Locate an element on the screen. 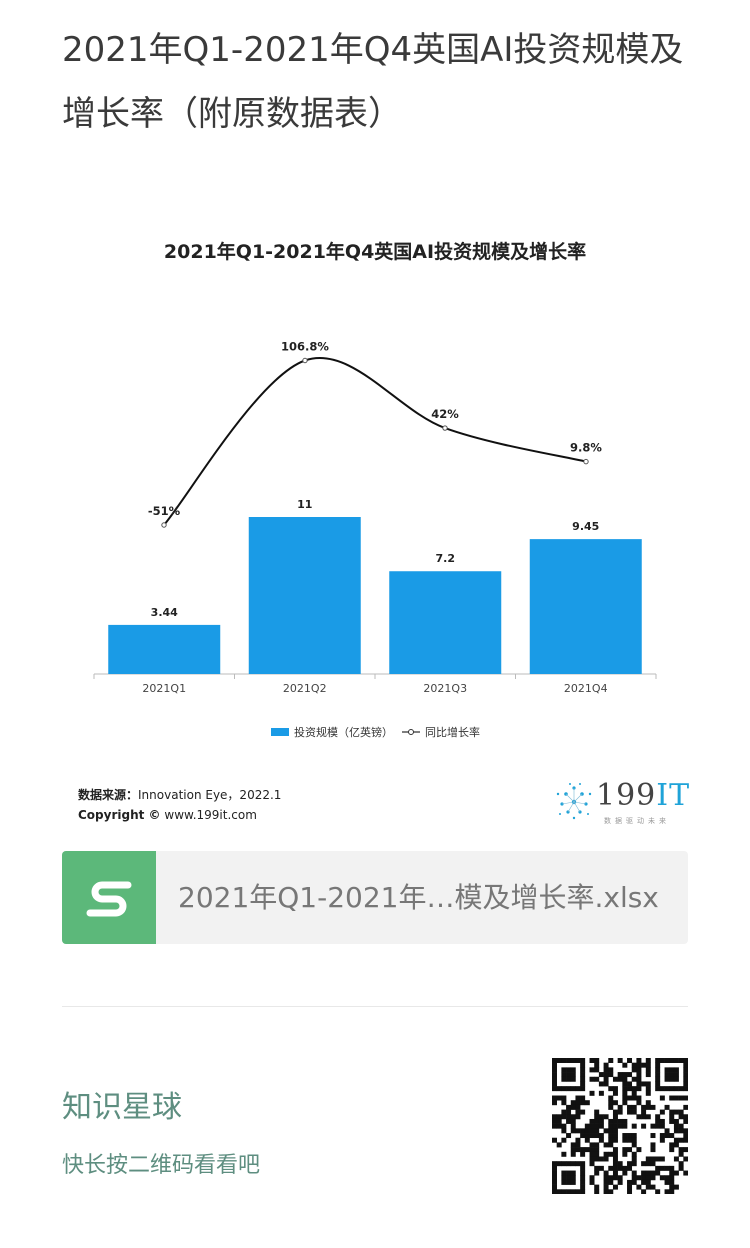 This screenshot has height=1248, width=750. bar-data-label: 9.45 is located at coordinates (585, 526).